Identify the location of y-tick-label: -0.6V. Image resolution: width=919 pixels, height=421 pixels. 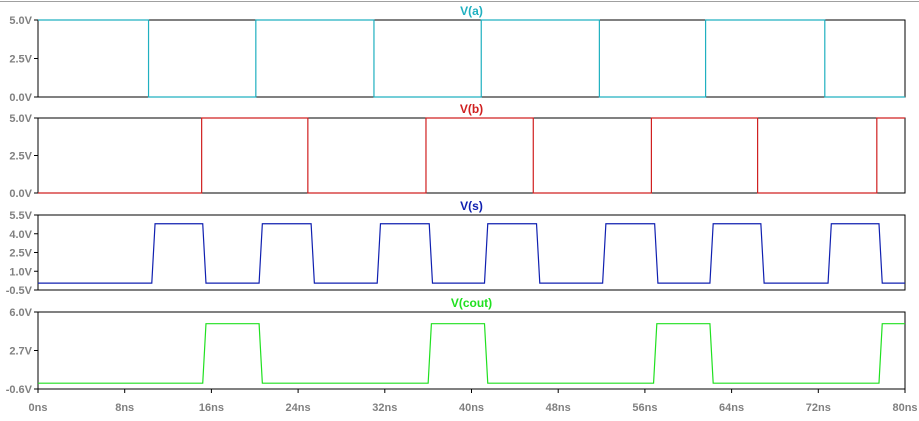
(19, 390).